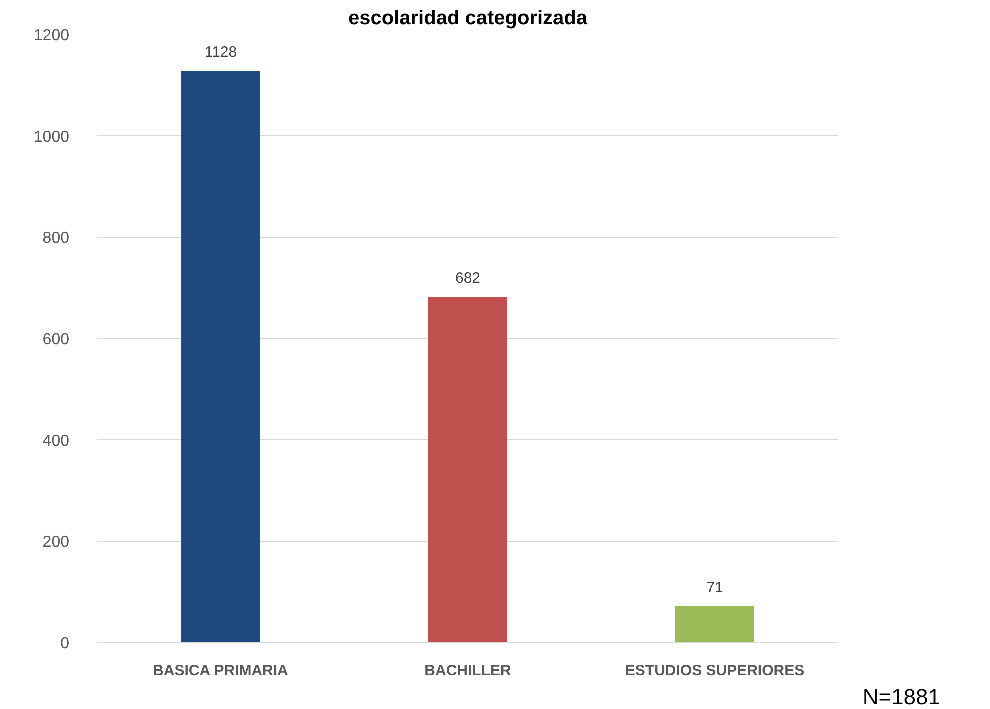 This screenshot has height=709, width=990. I want to click on y-tick-label: 0, so click(65, 644).